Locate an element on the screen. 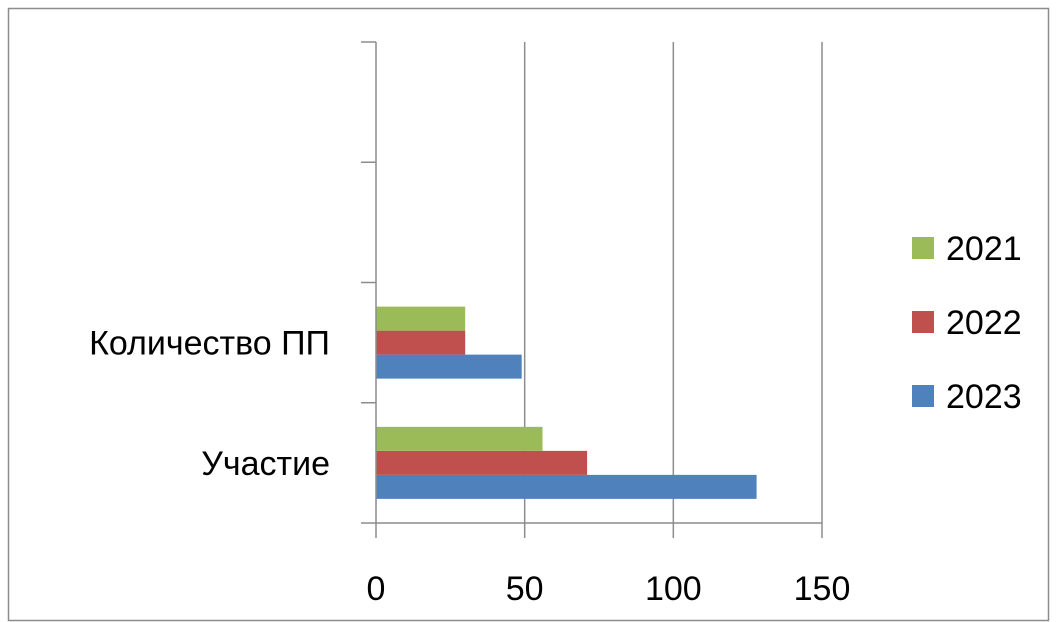 The height and width of the screenshot is (622, 1058). legend-label-2021: 2021 is located at coordinates (984, 249).